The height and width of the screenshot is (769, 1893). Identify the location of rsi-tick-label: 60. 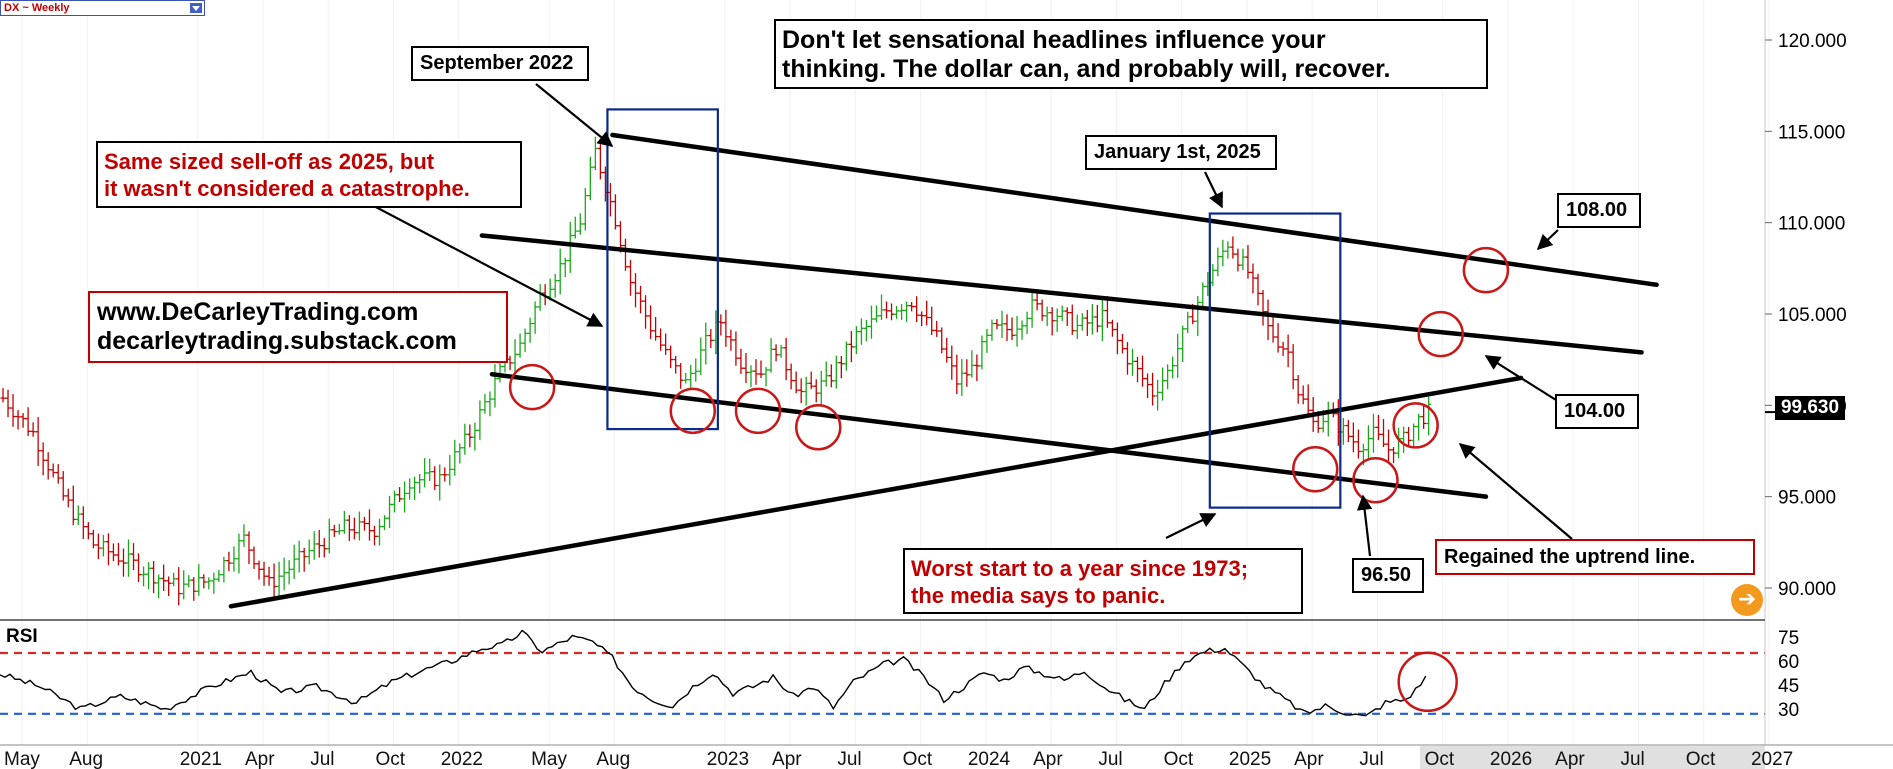
(1788, 662).